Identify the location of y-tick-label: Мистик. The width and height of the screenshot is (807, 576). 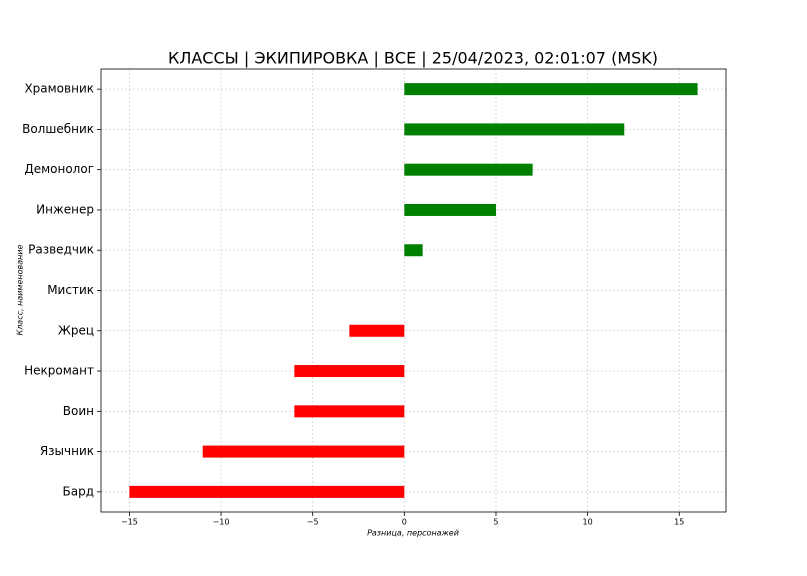
(70, 290).